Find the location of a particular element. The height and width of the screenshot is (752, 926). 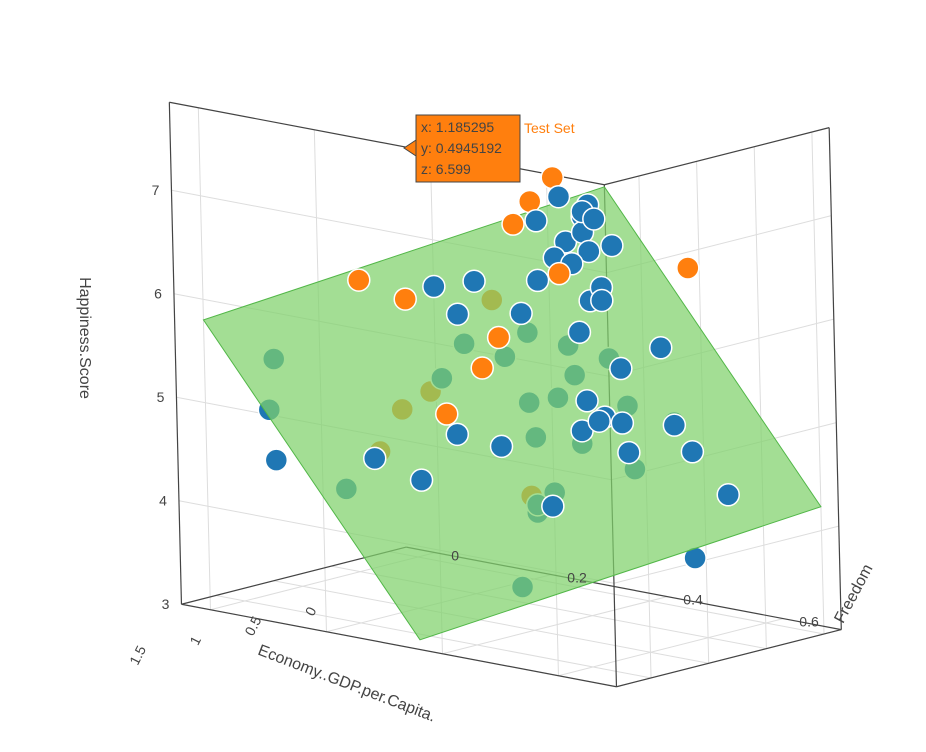

y-tick-label: 0.6 is located at coordinates (809, 622).